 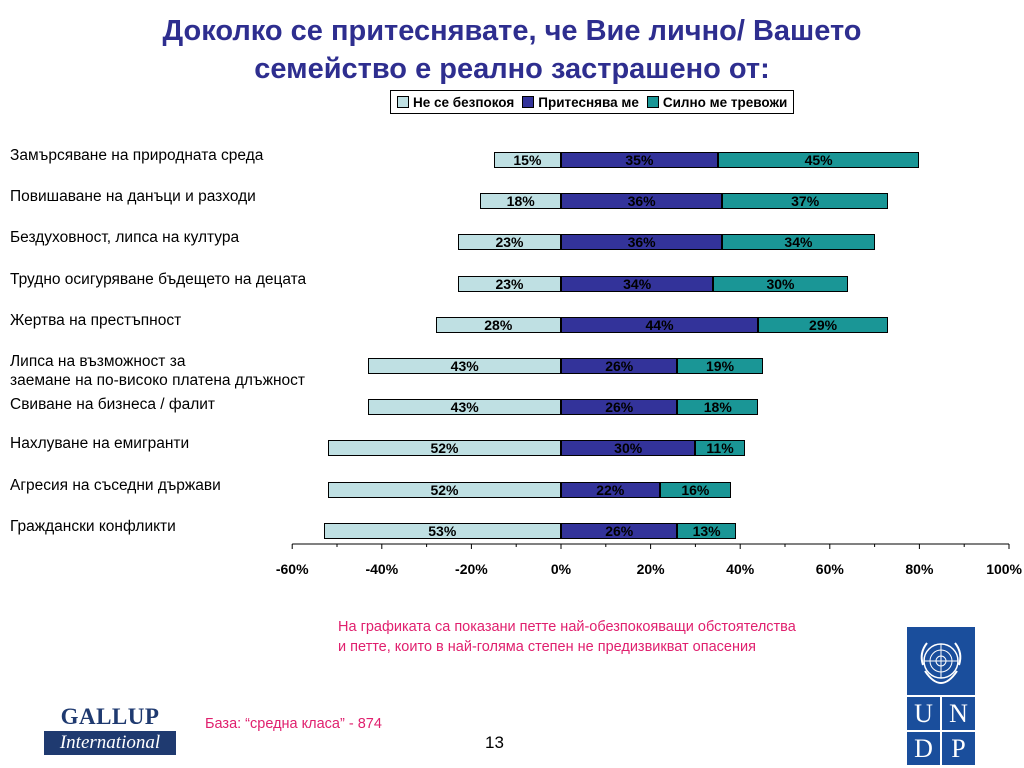 I want to click on legend-label-worried: Притеснява ме, so click(x=588, y=102).